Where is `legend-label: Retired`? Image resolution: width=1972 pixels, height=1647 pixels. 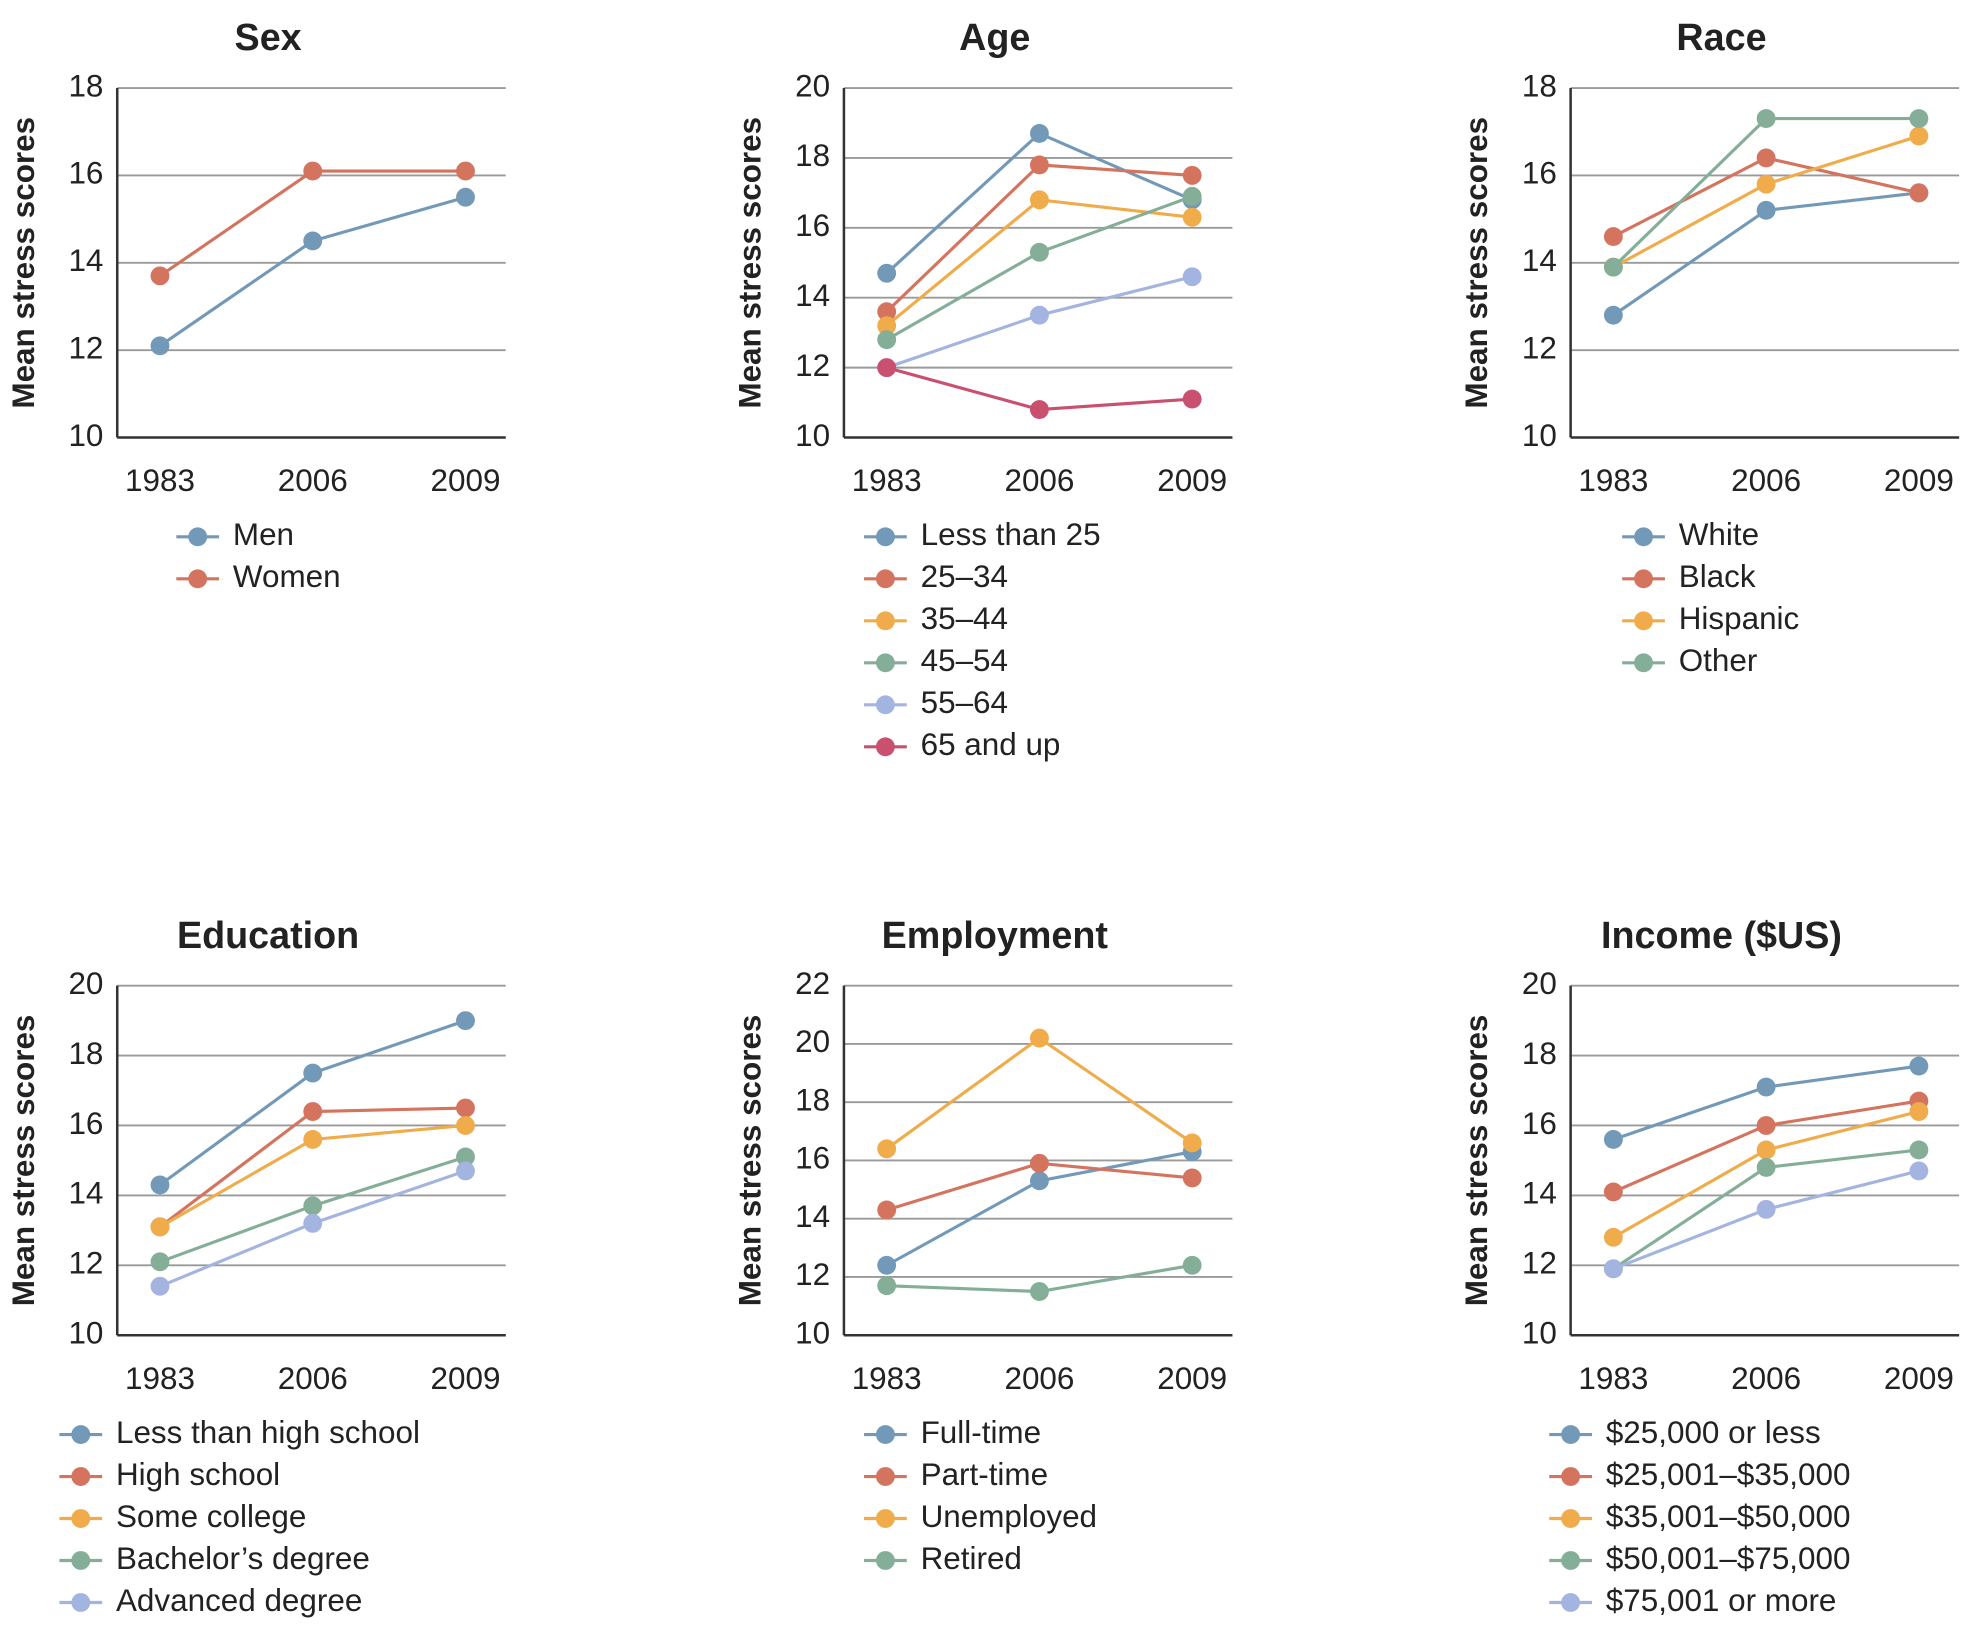
legend-label: Retired is located at coordinates (971, 1558).